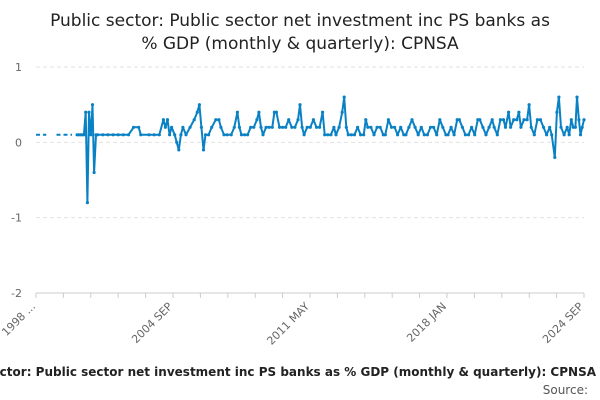  Describe the element at coordinates (563, 323) in the screenshot. I see `x-tick-label: 2024 SEP` at that location.